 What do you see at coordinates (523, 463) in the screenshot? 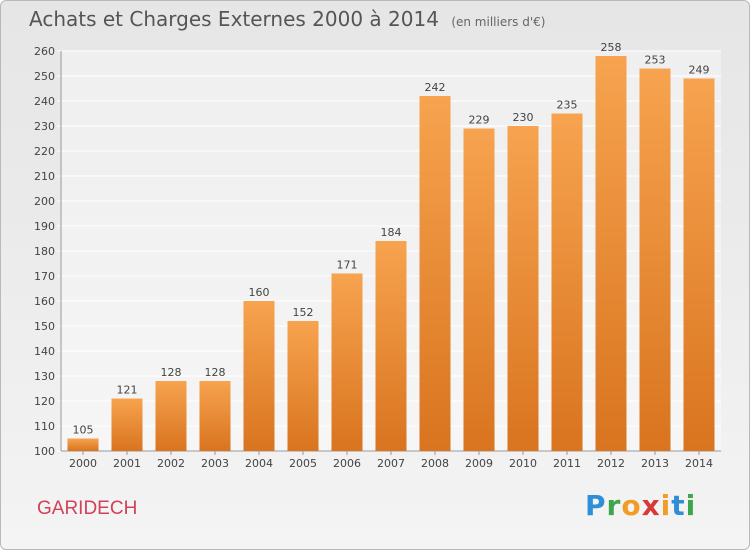
I see `x-tick-label: 2010` at bounding box center [523, 463].